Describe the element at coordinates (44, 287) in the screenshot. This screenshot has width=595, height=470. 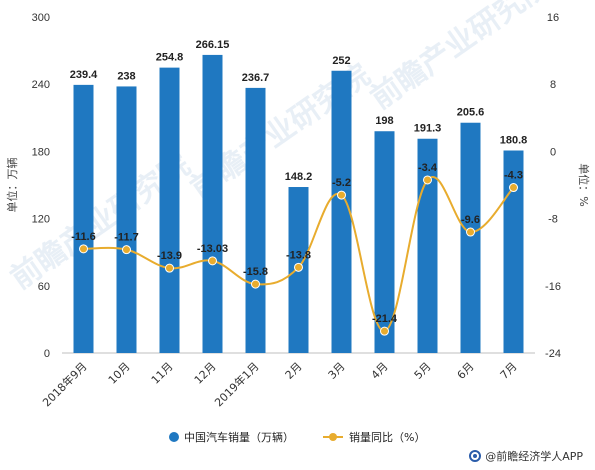
I see `y-tick-label: 60` at that location.